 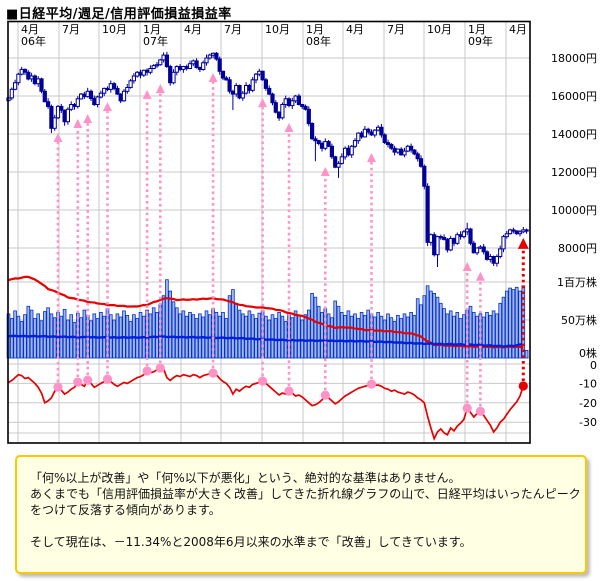 What do you see at coordinates (193, 29) in the screenshot?
I see `month-tick-label: 4月` at bounding box center [193, 29].